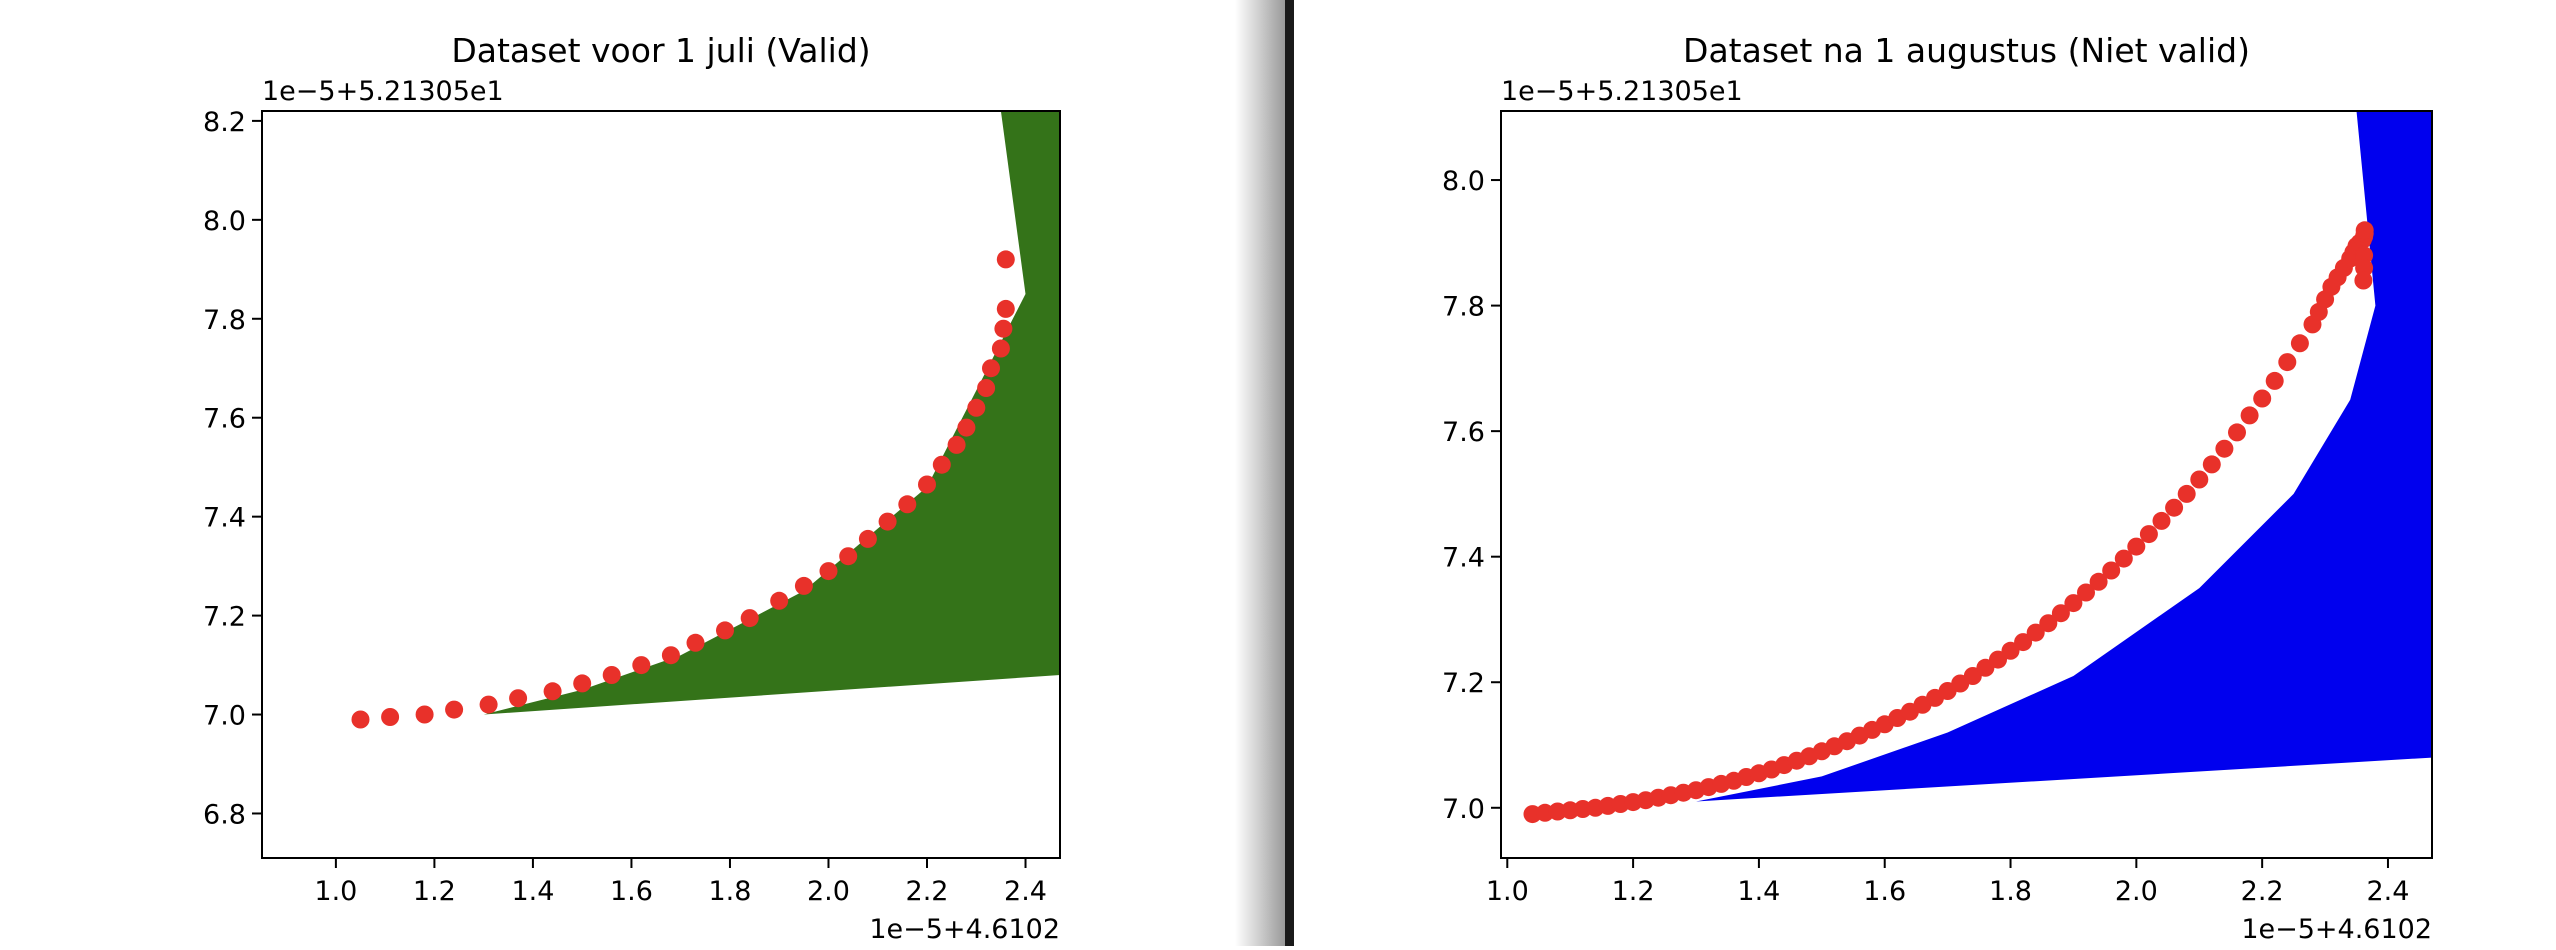 This screenshot has height=950, width=2556. I want to click on chart-title: Dataset voor 1 juli (Valid), so click(660, 50).